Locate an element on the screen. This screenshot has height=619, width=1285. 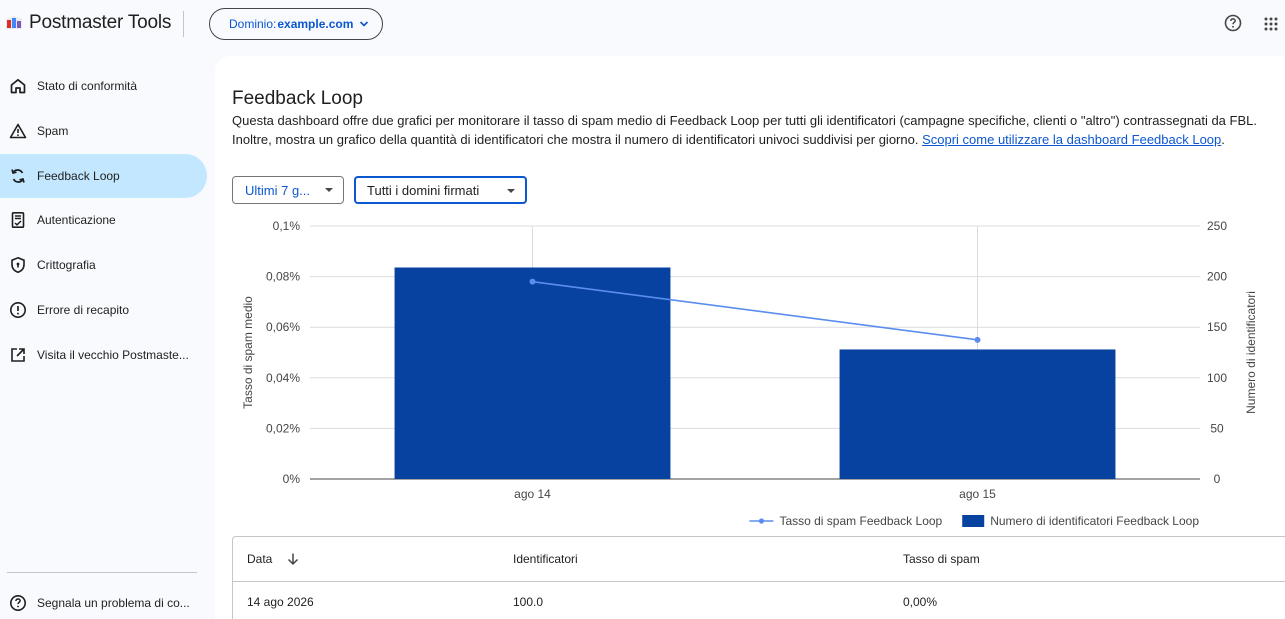
y-left-tick-label: 0,08% is located at coordinates (283, 277).